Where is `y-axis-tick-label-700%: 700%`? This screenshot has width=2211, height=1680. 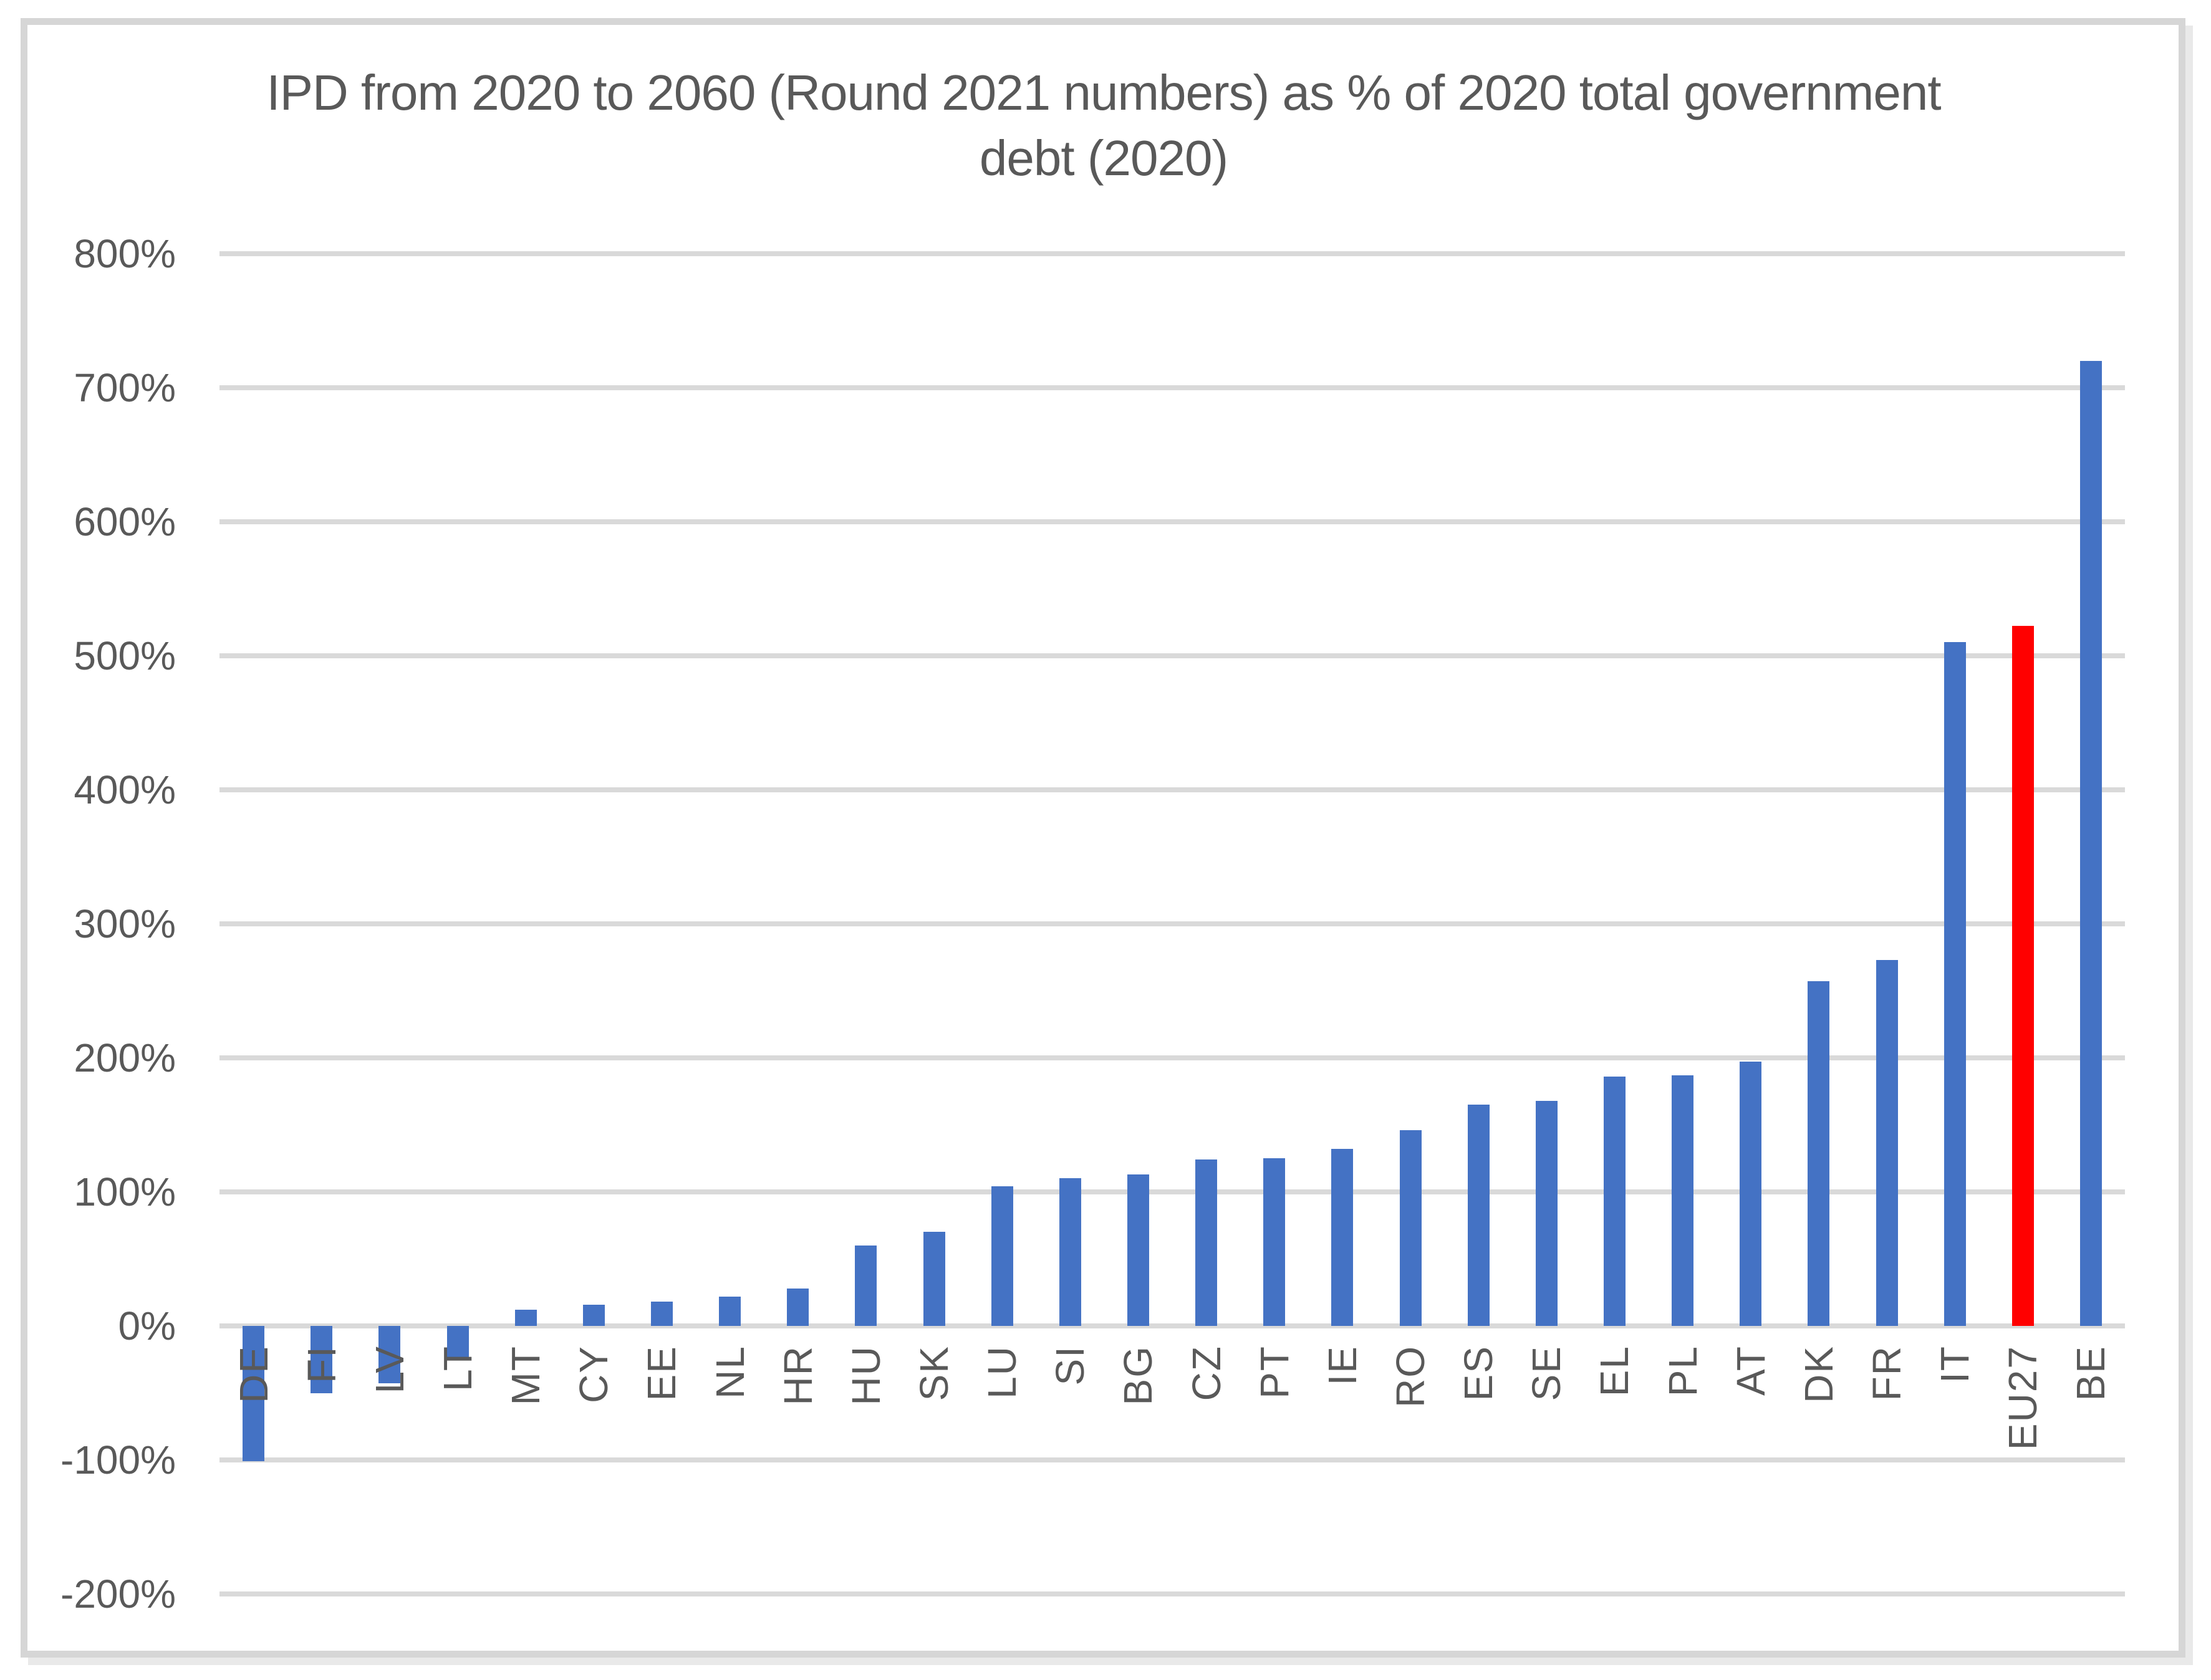 y-axis-tick-label-700%: 700% is located at coordinates (125, 387).